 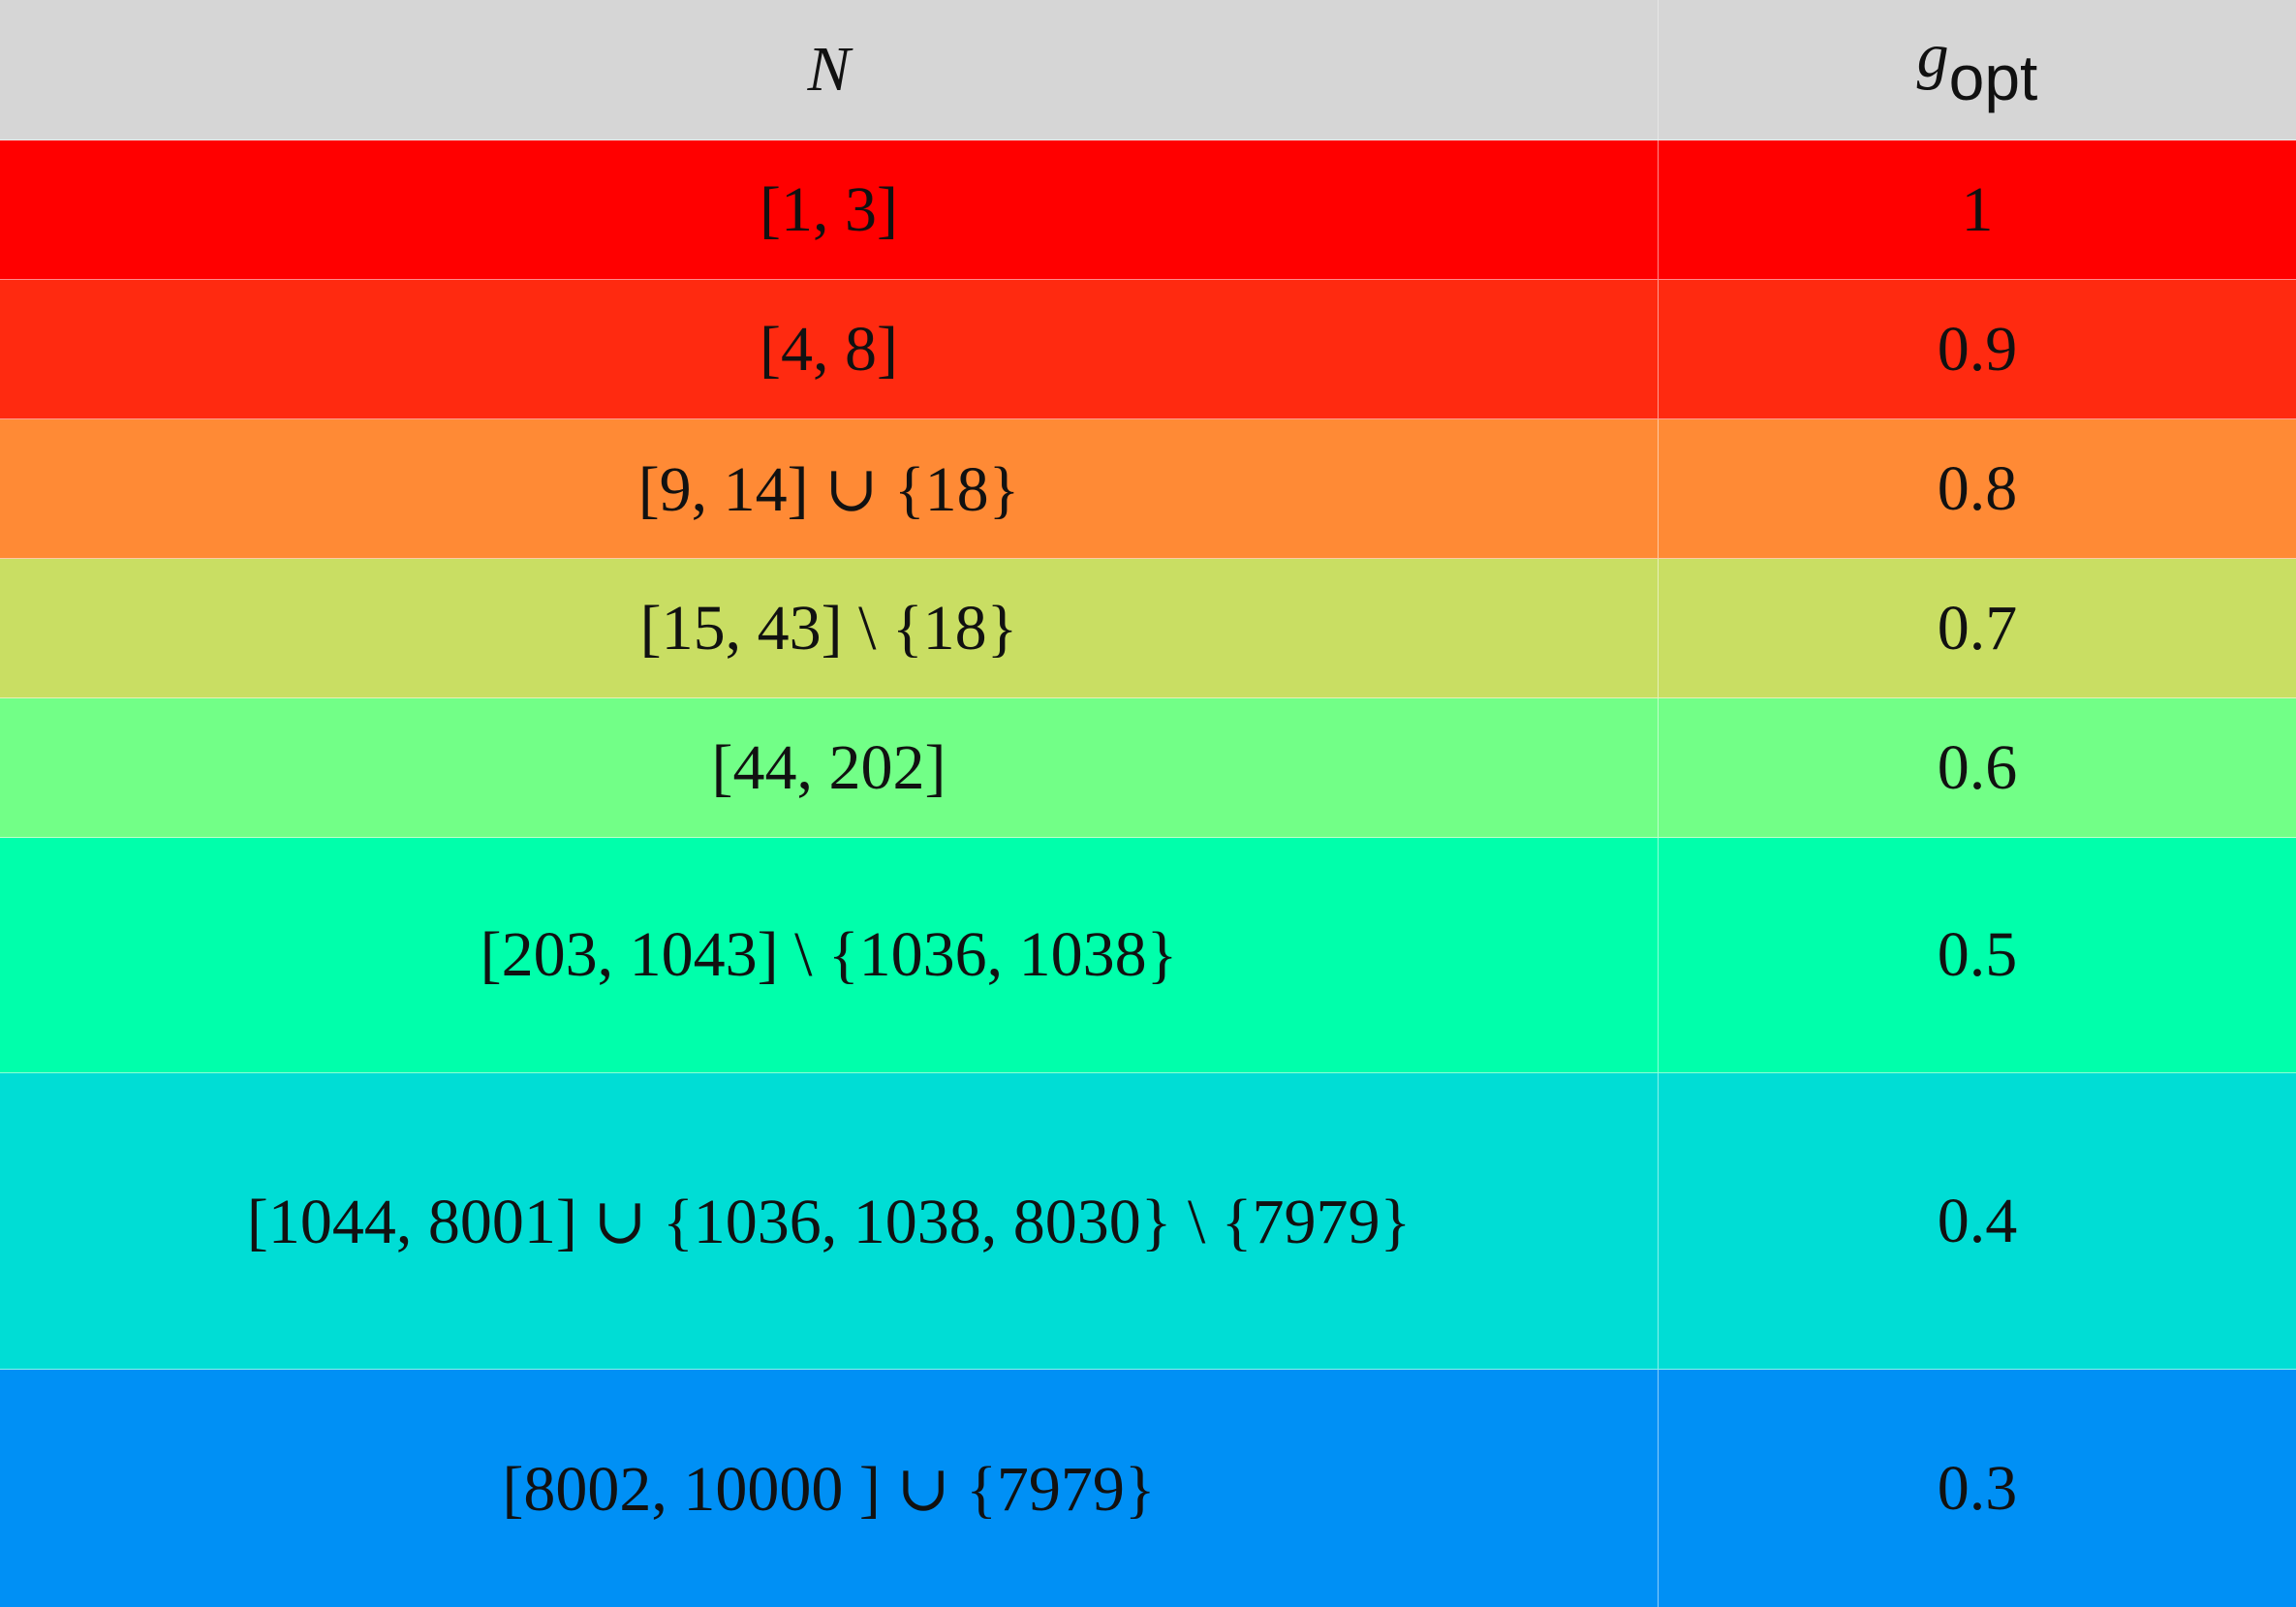 What do you see at coordinates (1977, 628) in the screenshot?
I see `cell-g-opt: 0.7` at bounding box center [1977, 628].